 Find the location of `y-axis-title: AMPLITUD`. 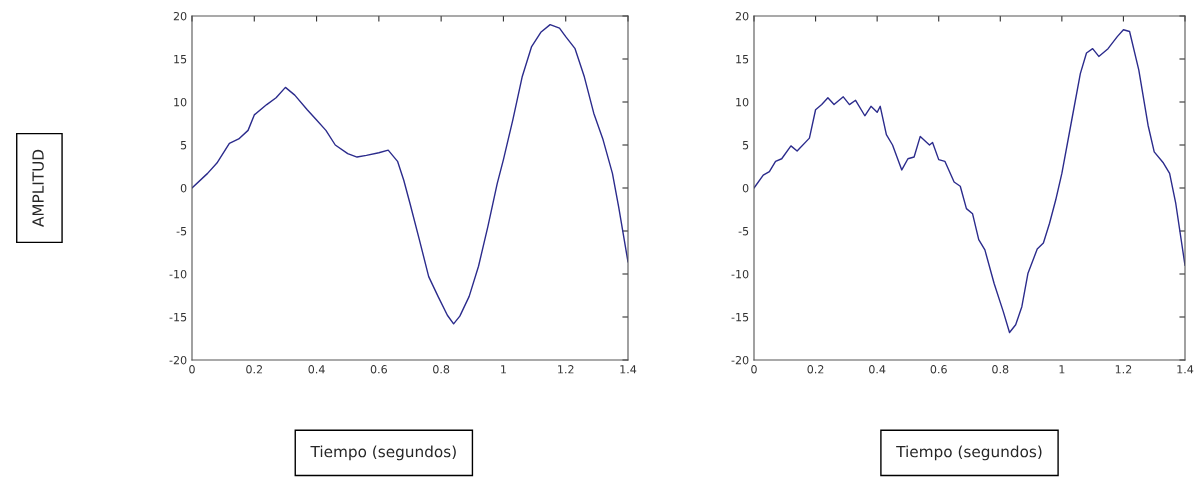

y-axis-title: AMPLITUD is located at coordinates (38, 188).